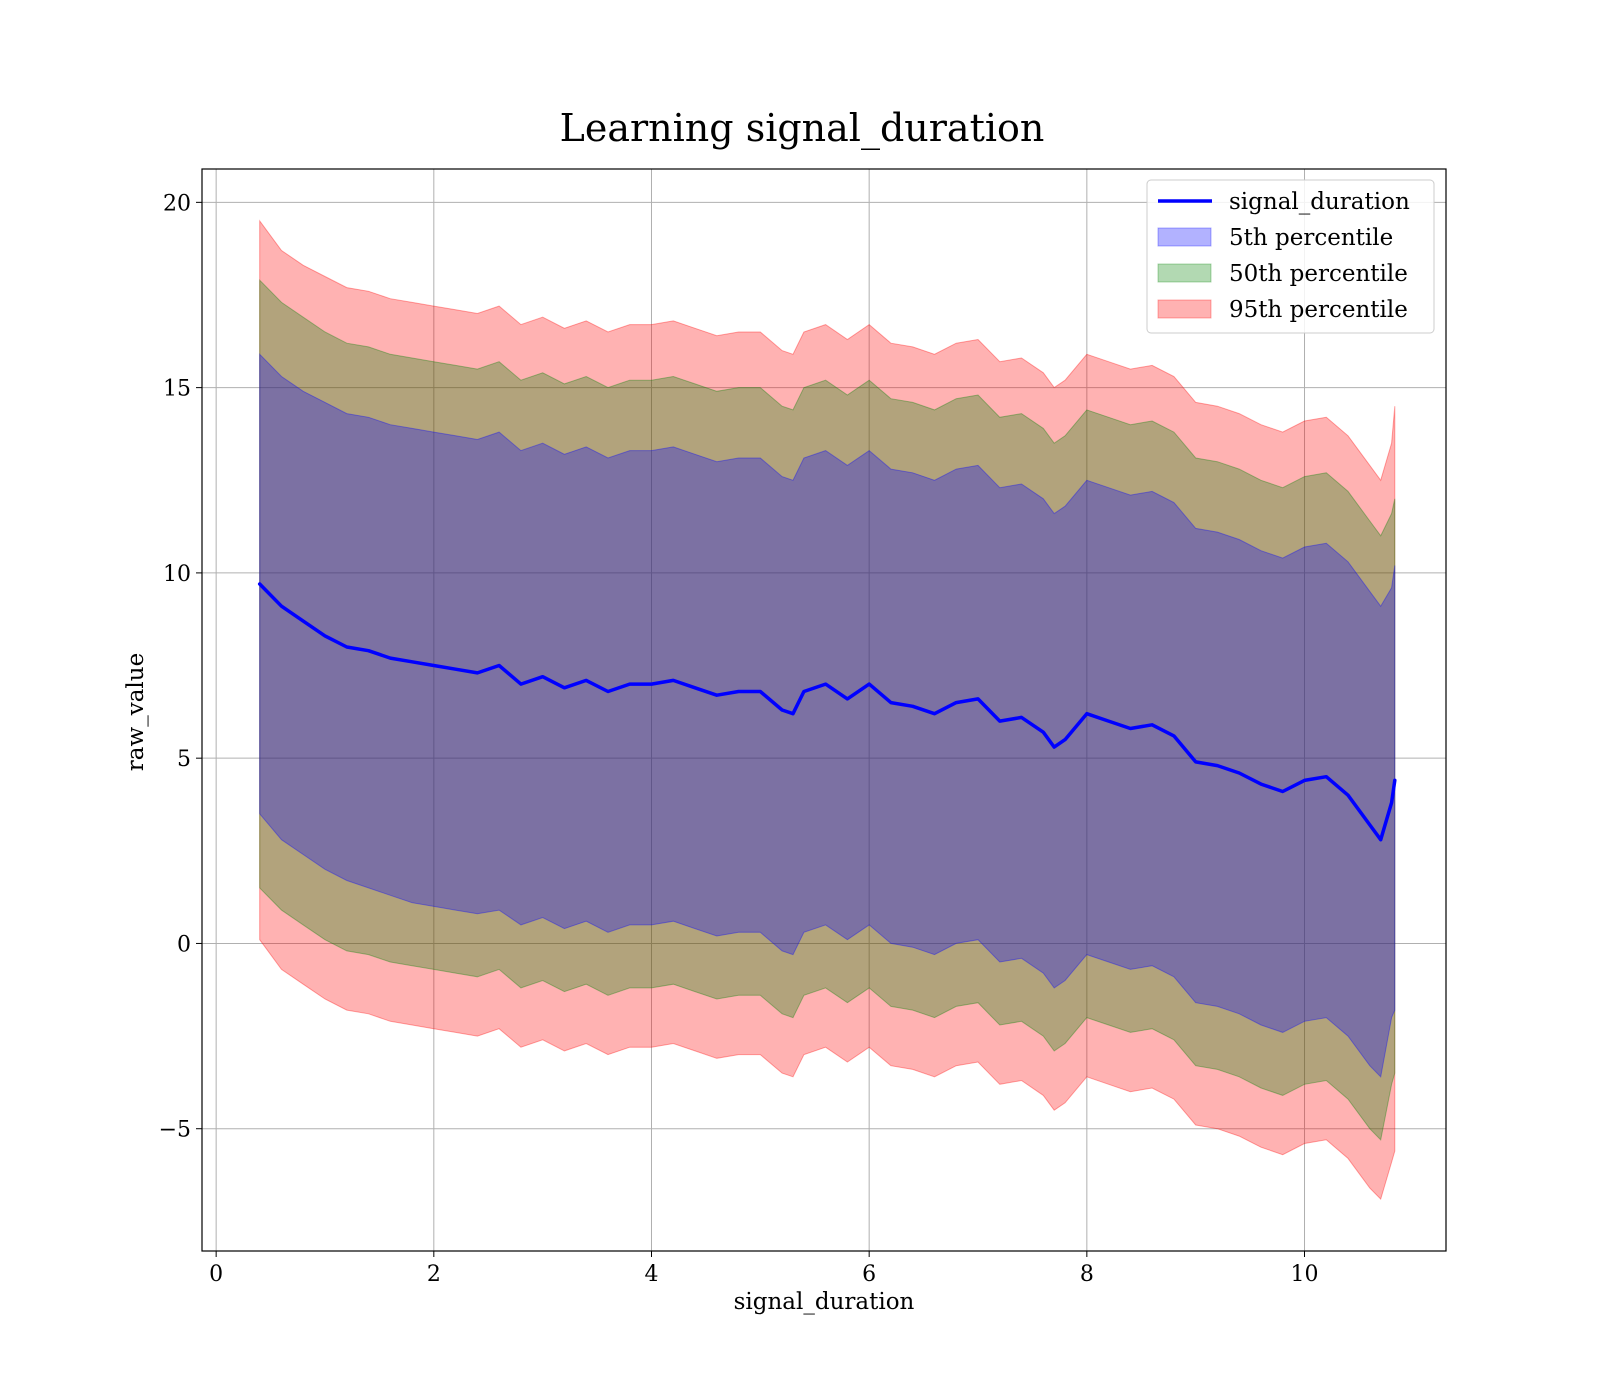 Image resolution: width=1600 pixels, height=1400 pixels. I want to click on x-axis-label: signal_duration, so click(824, 1302).